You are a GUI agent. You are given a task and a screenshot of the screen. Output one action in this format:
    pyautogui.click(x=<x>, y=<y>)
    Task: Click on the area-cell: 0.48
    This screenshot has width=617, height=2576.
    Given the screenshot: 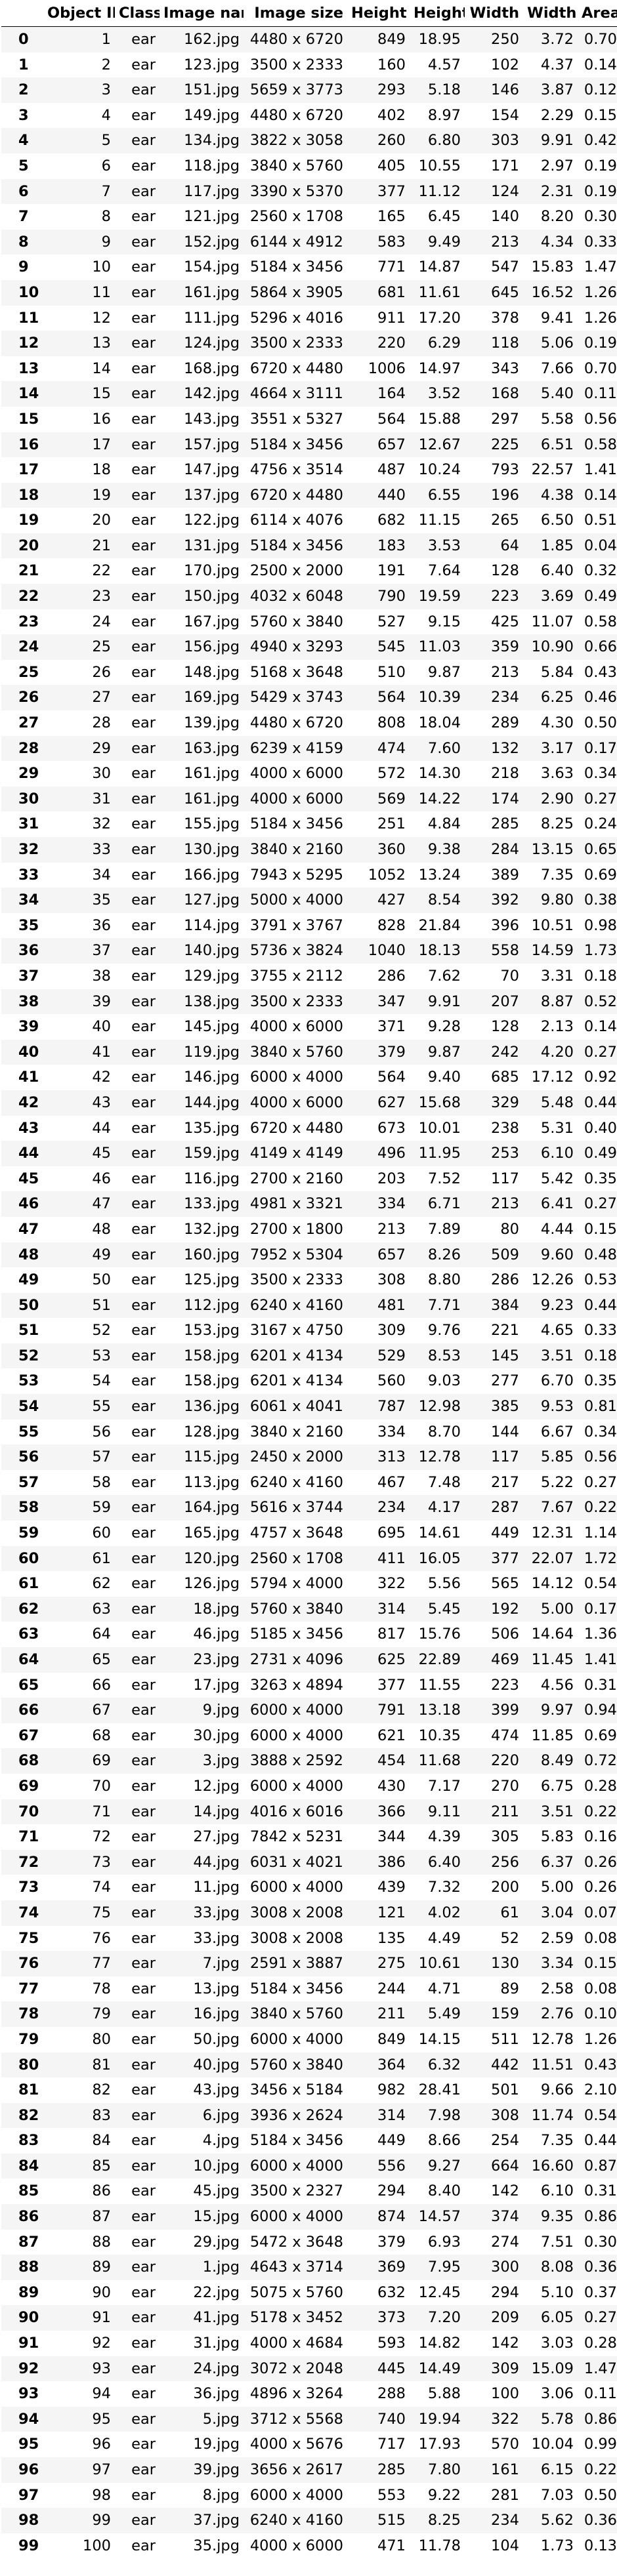 What is the action you would take?
    pyautogui.click(x=597, y=1255)
    